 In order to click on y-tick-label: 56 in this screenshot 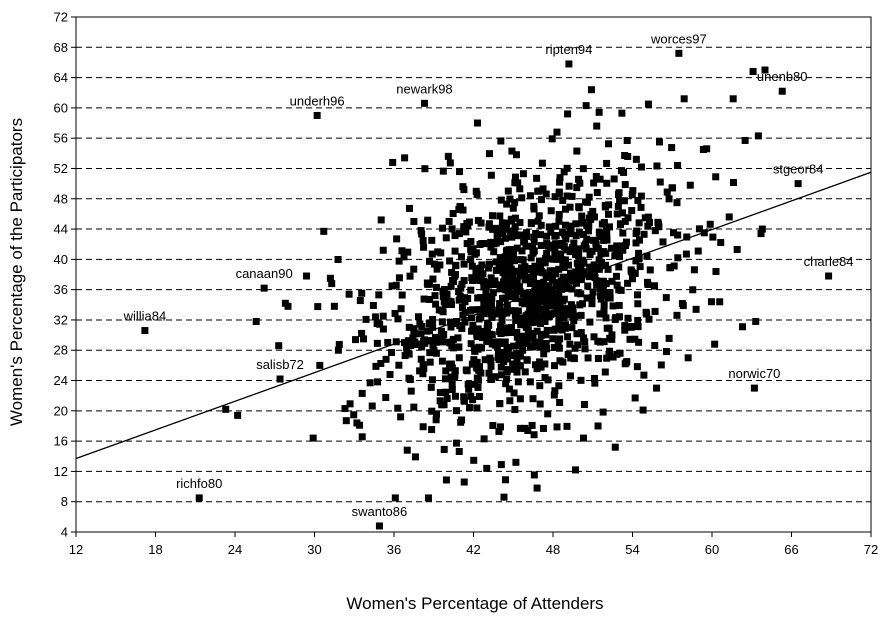, I will do `click(61, 138)`.